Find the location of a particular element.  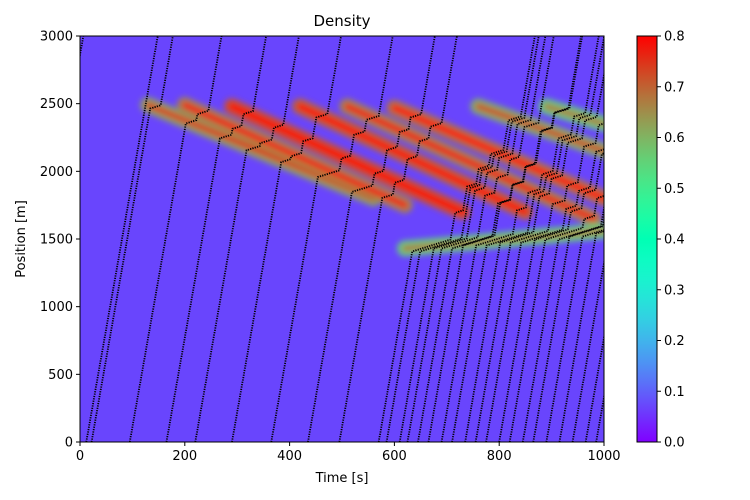

x-tick-label: 800 is located at coordinates (499, 456).